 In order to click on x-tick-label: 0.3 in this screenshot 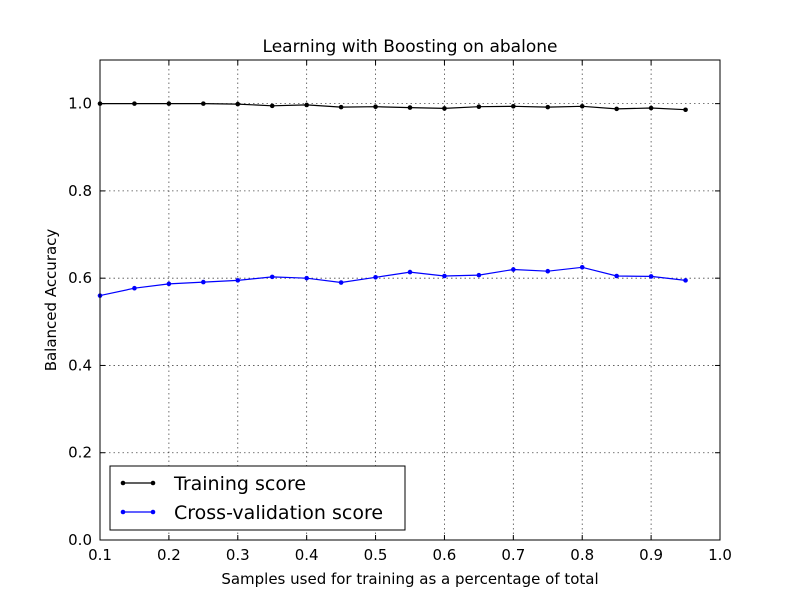, I will do `click(238, 555)`.